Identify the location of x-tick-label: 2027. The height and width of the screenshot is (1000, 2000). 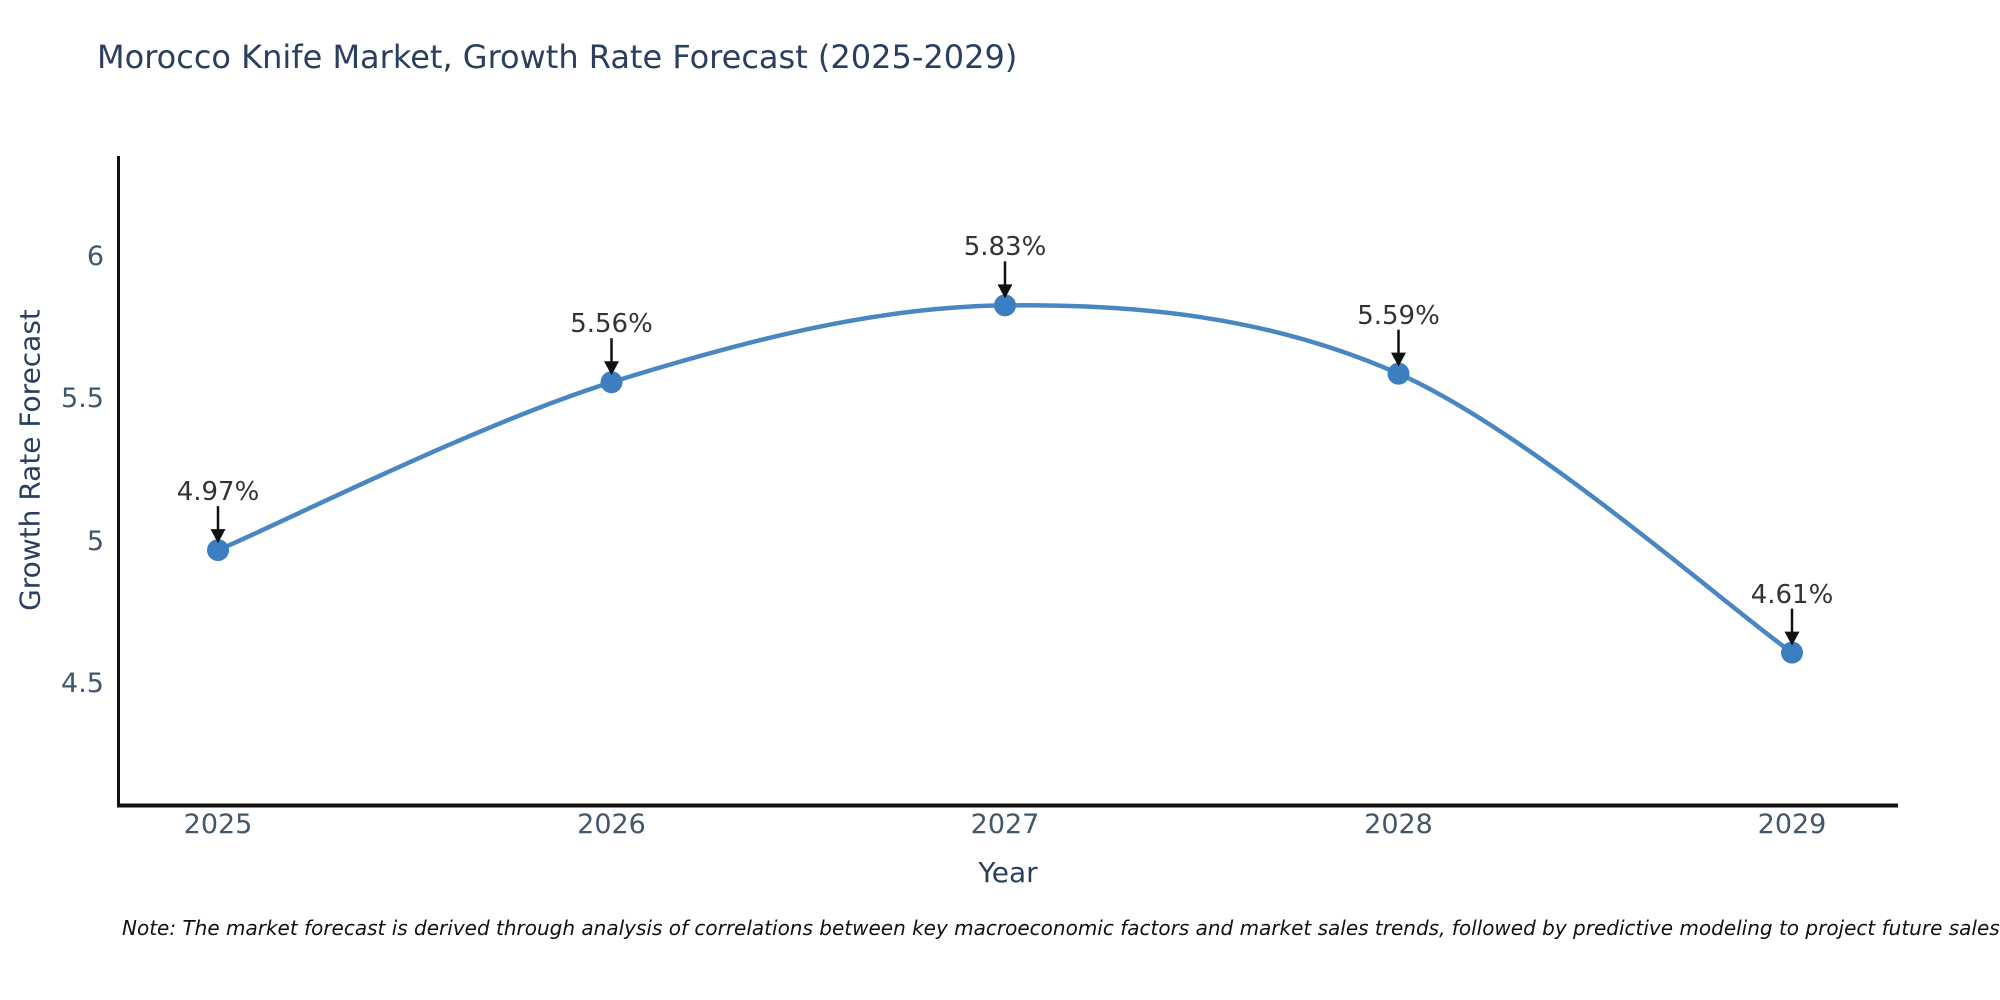
(1005, 824).